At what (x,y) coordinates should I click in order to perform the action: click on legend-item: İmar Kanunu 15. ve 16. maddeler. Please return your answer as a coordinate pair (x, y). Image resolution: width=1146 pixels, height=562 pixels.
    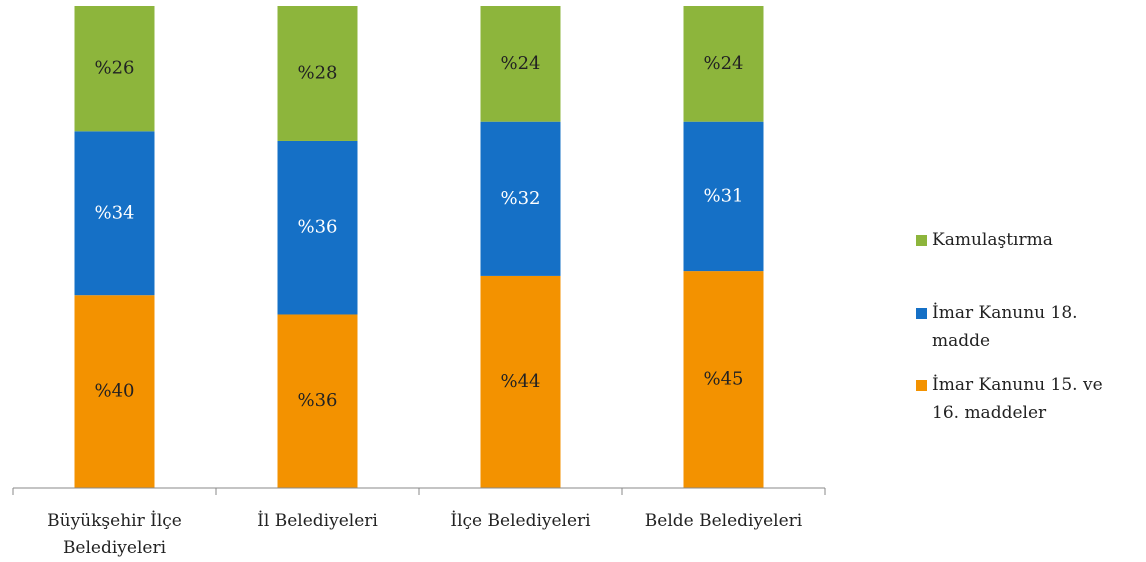
    Looking at the image, I should click on (1019, 399).